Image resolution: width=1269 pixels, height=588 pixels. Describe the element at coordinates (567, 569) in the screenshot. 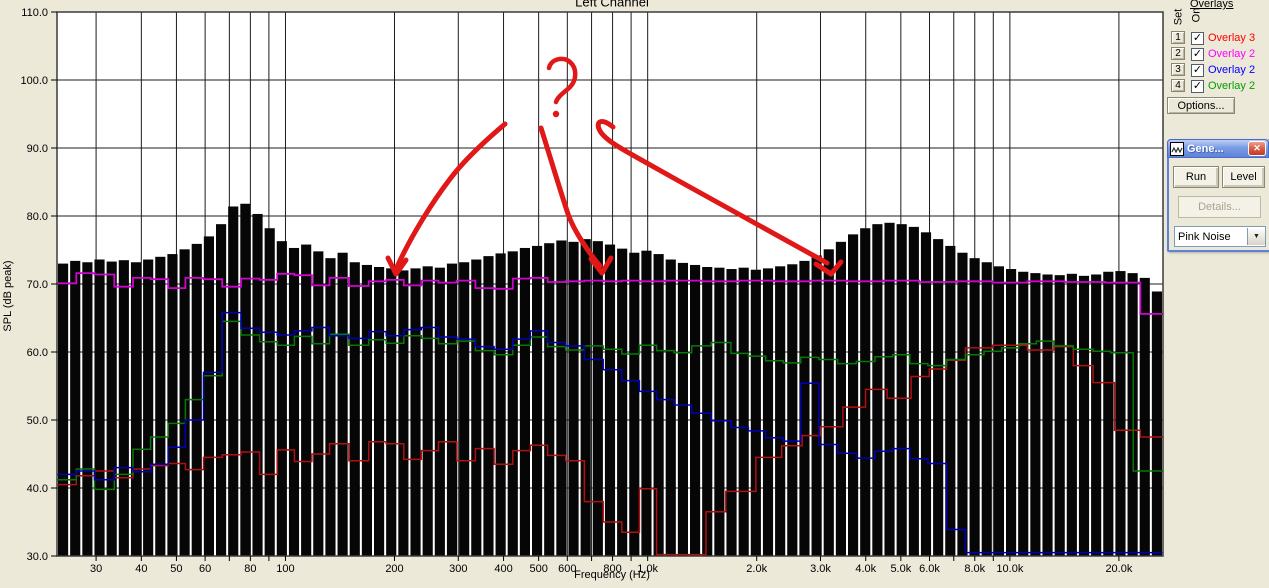

I see `svg-text: 600` at that location.